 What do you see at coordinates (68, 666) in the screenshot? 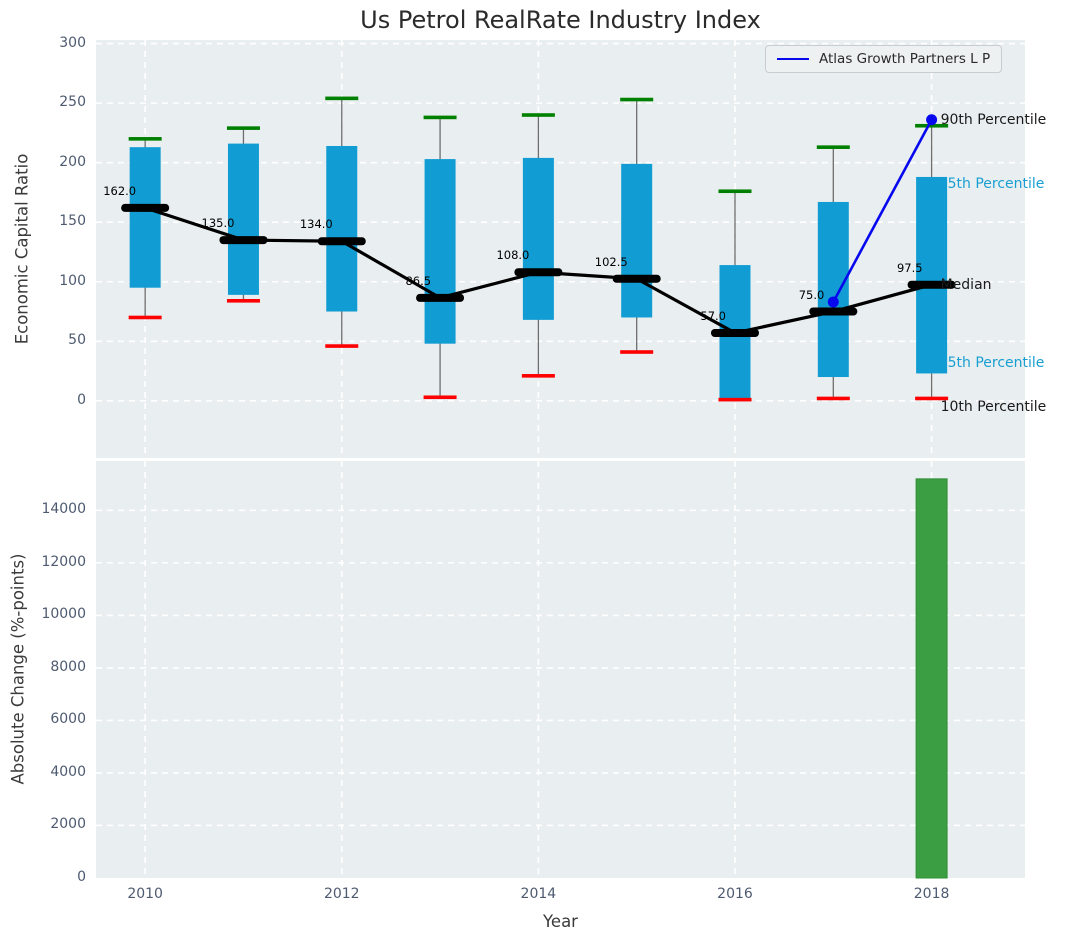
I see `y-tick-label: 8000` at bounding box center [68, 666].